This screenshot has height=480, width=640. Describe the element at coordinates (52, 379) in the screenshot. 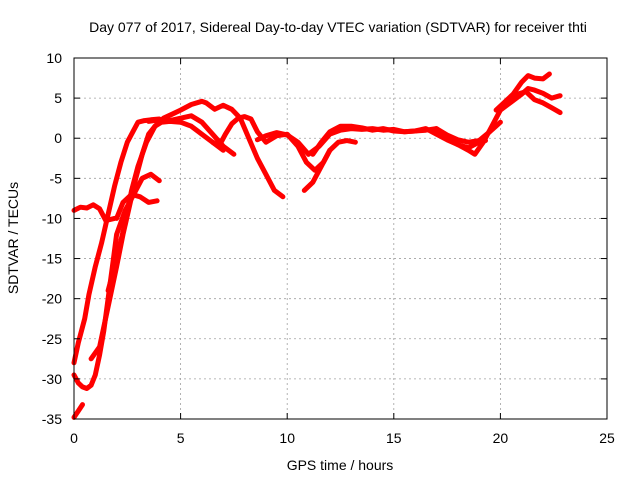

I see `y-tick-label: -30` at that location.